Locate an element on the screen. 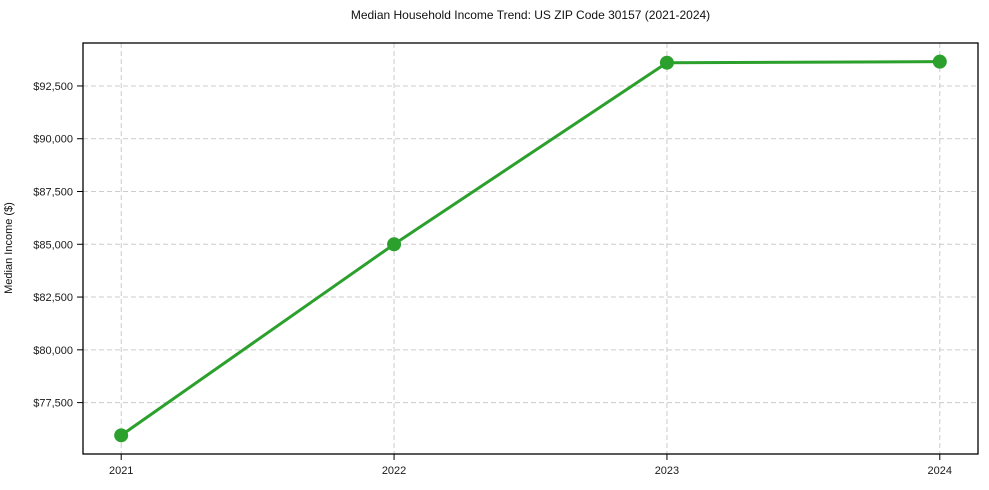 This screenshot has width=989, height=490. x-tick-label: 2021 is located at coordinates (121, 471).